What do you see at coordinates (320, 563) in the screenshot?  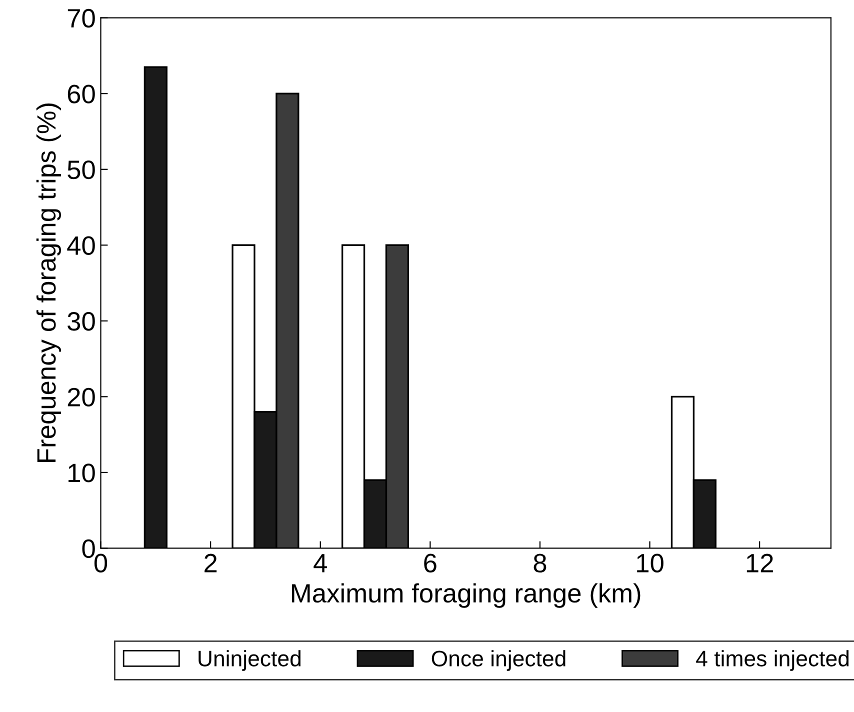 I see `x-tick-label: 4` at bounding box center [320, 563].